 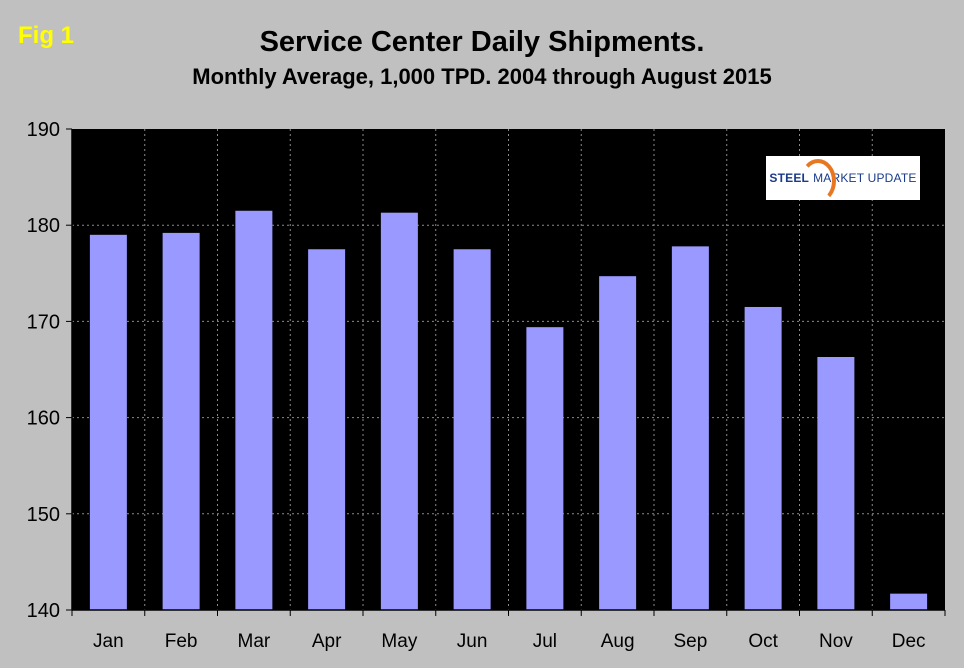 What do you see at coordinates (789, 178) in the screenshot?
I see `logo-word-steel: STEEL` at bounding box center [789, 178].